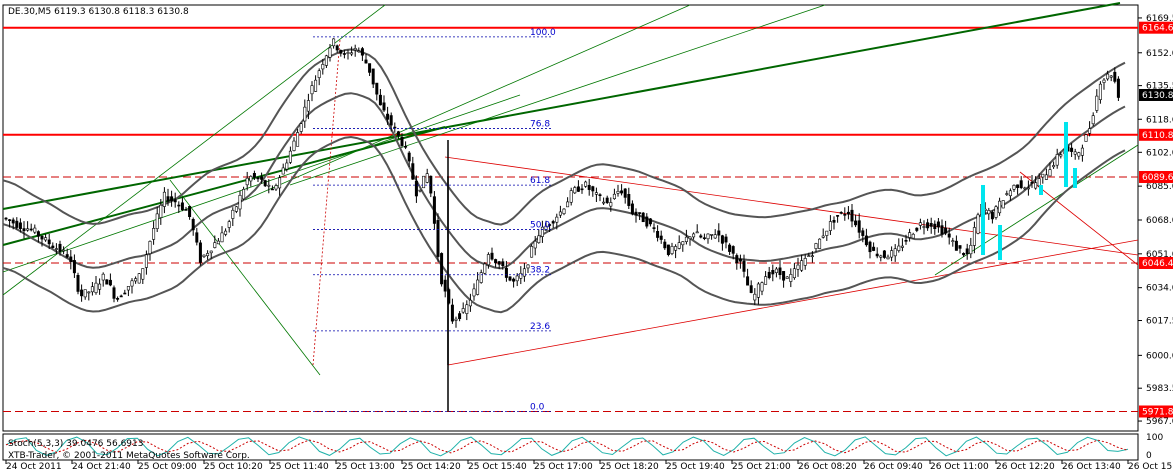 The image size is (1173, 473). I want to click on x-tick-label: 26 Oct 09:40, so click(893, 467).